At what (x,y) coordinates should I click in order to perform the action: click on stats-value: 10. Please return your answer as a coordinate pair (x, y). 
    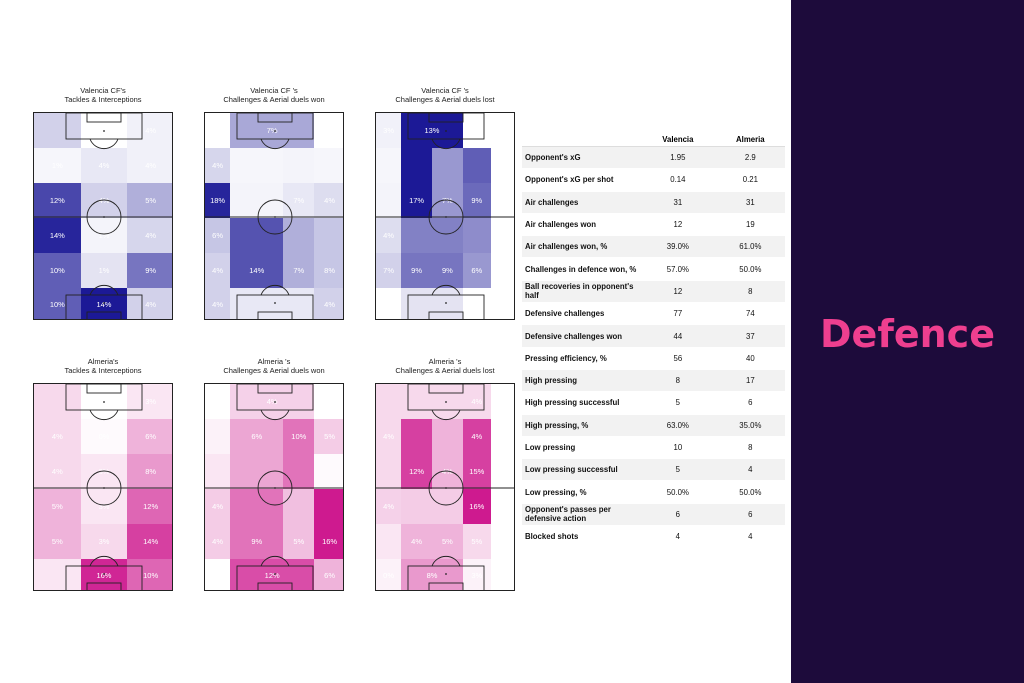
    Looking at the image, I should click on (678, 448).